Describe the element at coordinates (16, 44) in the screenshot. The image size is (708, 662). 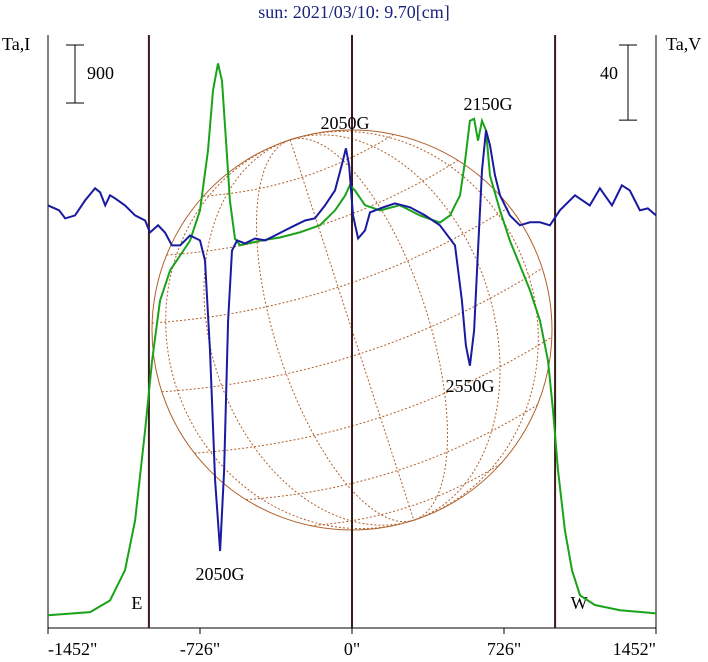
I see `y-axis-label: Ta,I` at that location.